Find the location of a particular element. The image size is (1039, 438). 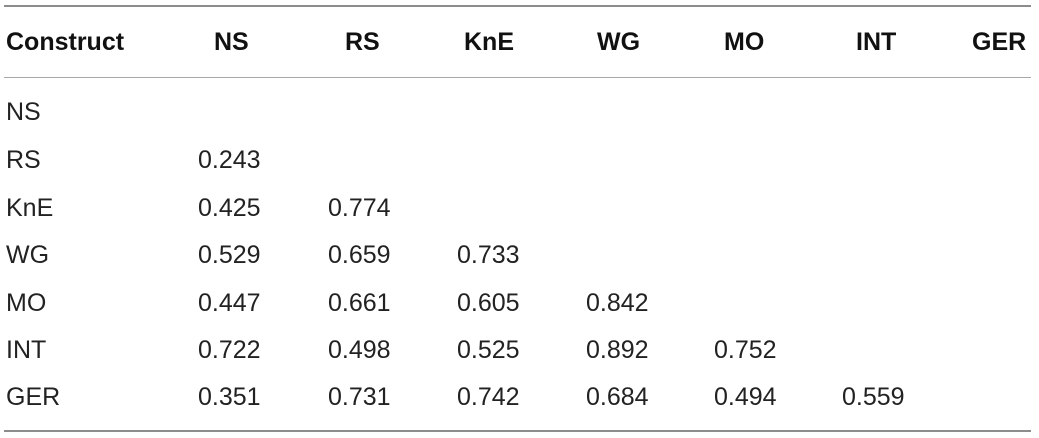

header-rs: RS is located at coordinates (362, 42).